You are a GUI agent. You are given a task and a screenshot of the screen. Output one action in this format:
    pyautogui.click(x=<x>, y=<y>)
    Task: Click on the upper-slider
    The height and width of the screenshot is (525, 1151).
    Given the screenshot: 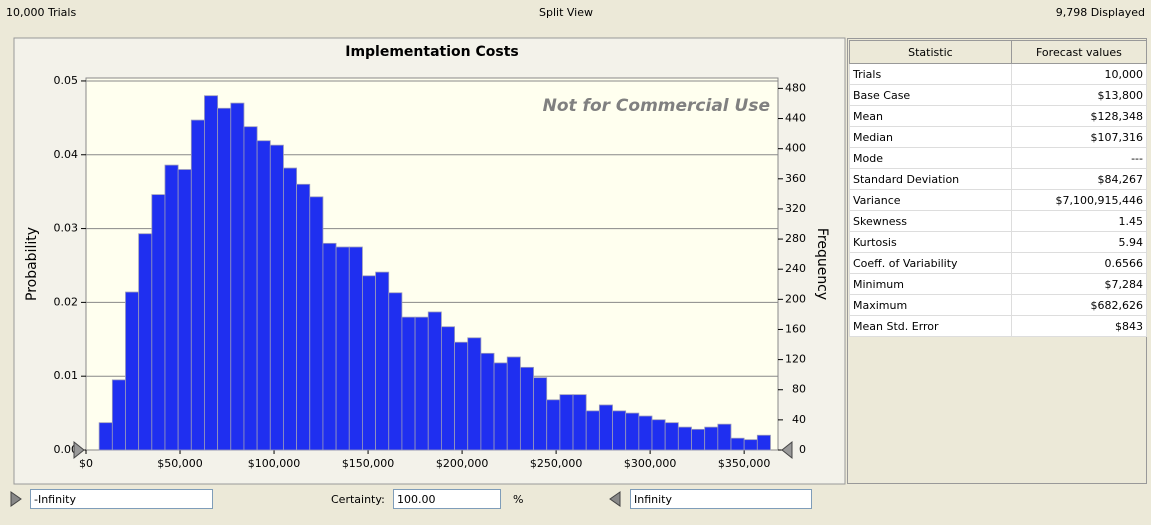 What is the action you would take?
    pyautogui.click(x=787, y=450)
    